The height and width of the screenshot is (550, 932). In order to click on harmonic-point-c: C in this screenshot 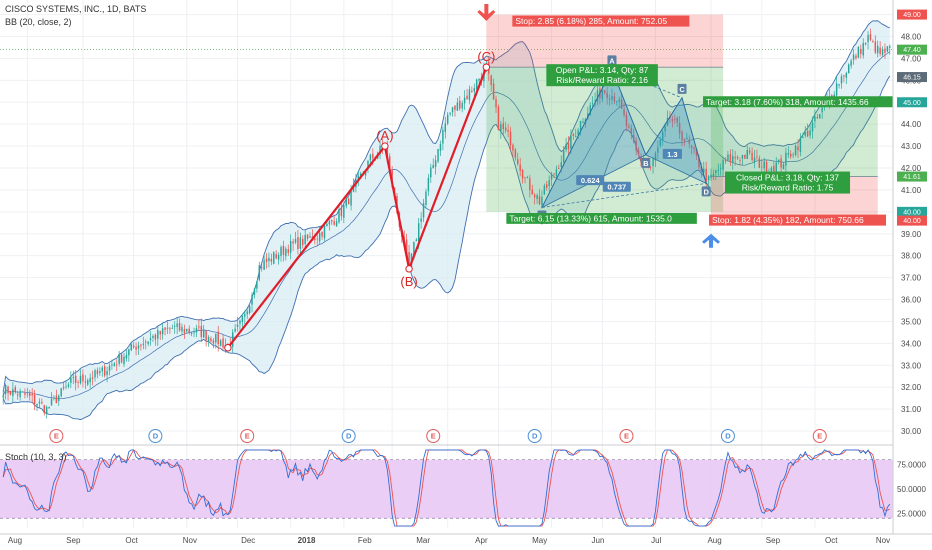, I will do `click(682, 88)`.